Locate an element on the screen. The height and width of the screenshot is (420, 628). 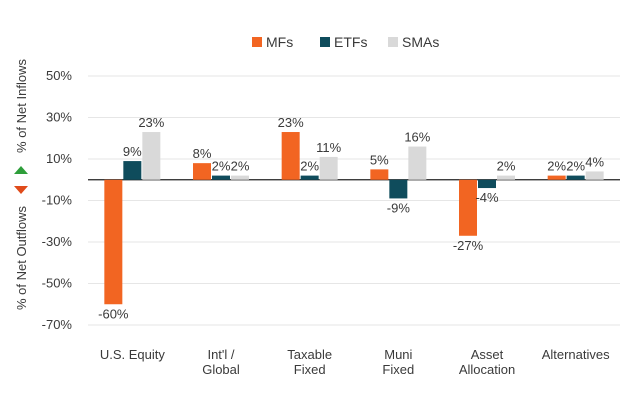
category-label: Int'l / is located at coordinates (220, 354).